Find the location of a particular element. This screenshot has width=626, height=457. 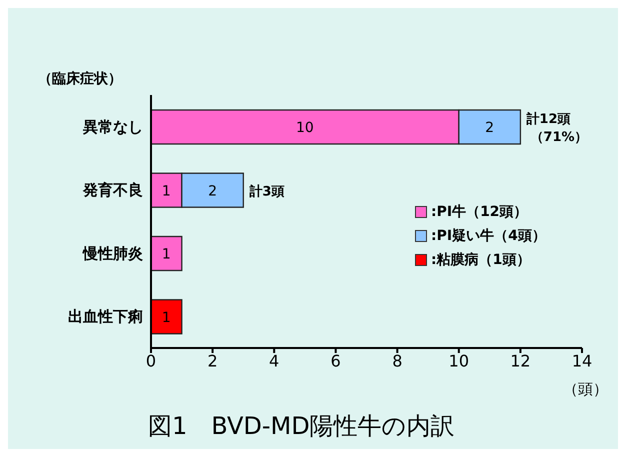

legend-label: :PI疑い牛（4頭） is located at coordinates (488, 236).